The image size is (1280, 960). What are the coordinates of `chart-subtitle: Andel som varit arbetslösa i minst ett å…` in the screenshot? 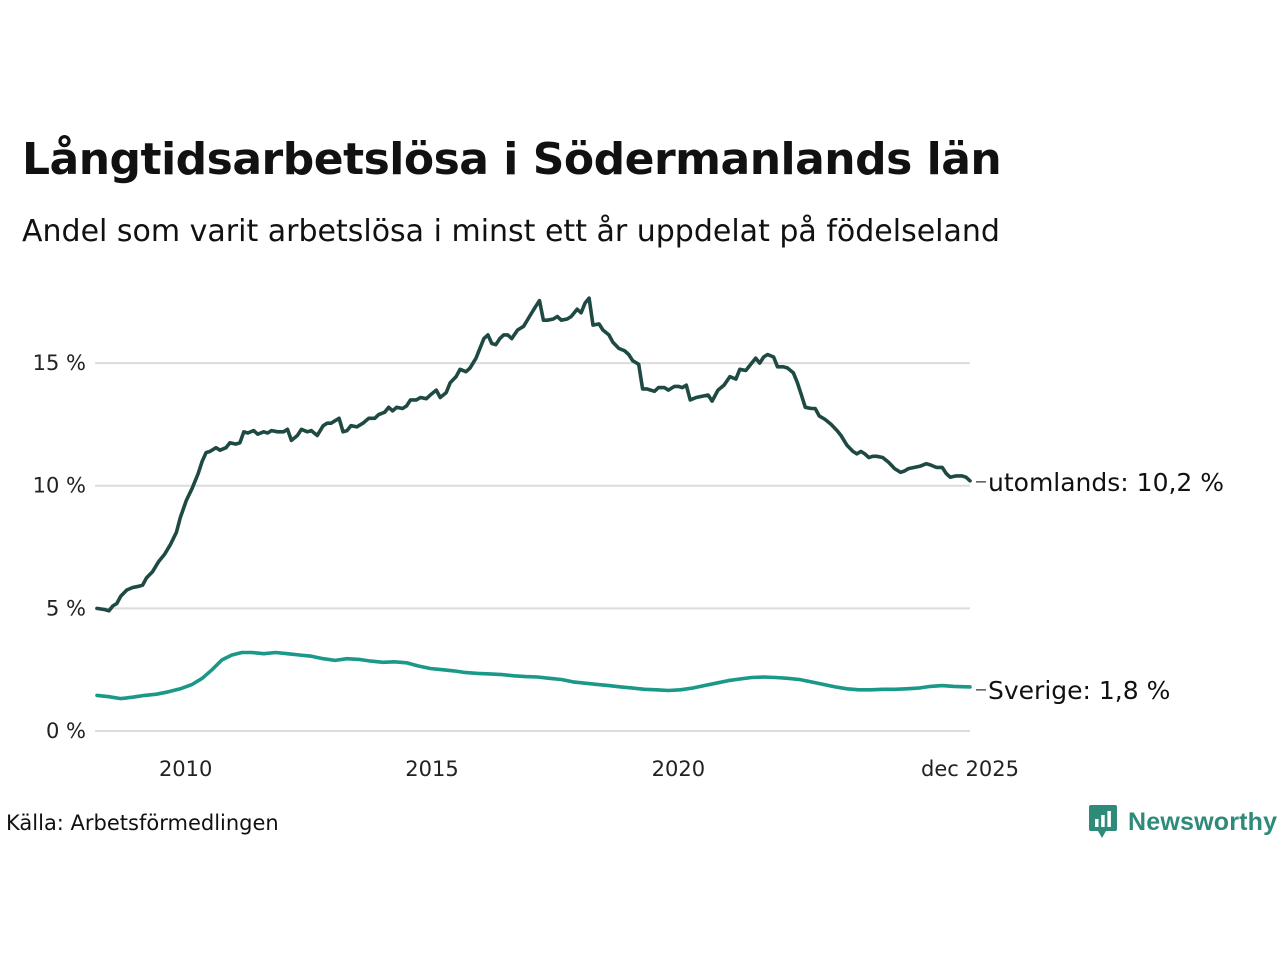 It's located at (511, 231).